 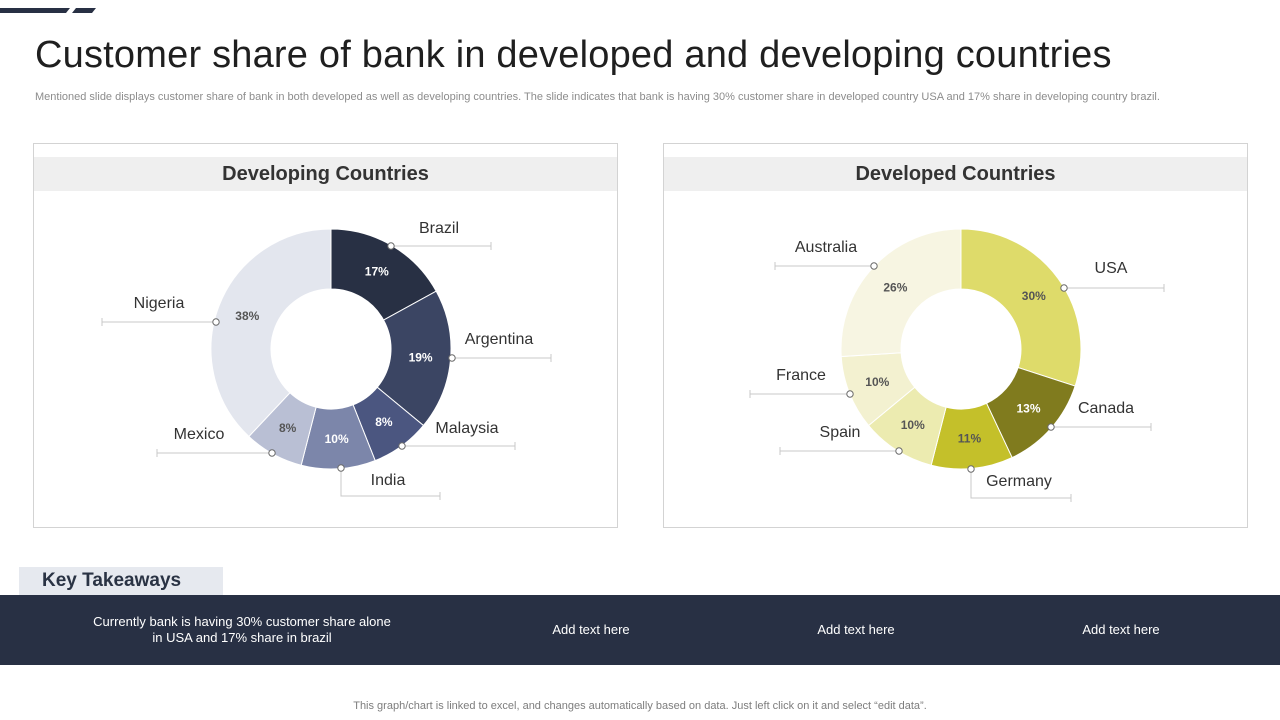 What do you see at coordinates (850, 394) in the screenshot?
I see `leader-dot-france` at bounding box center [850, 394].